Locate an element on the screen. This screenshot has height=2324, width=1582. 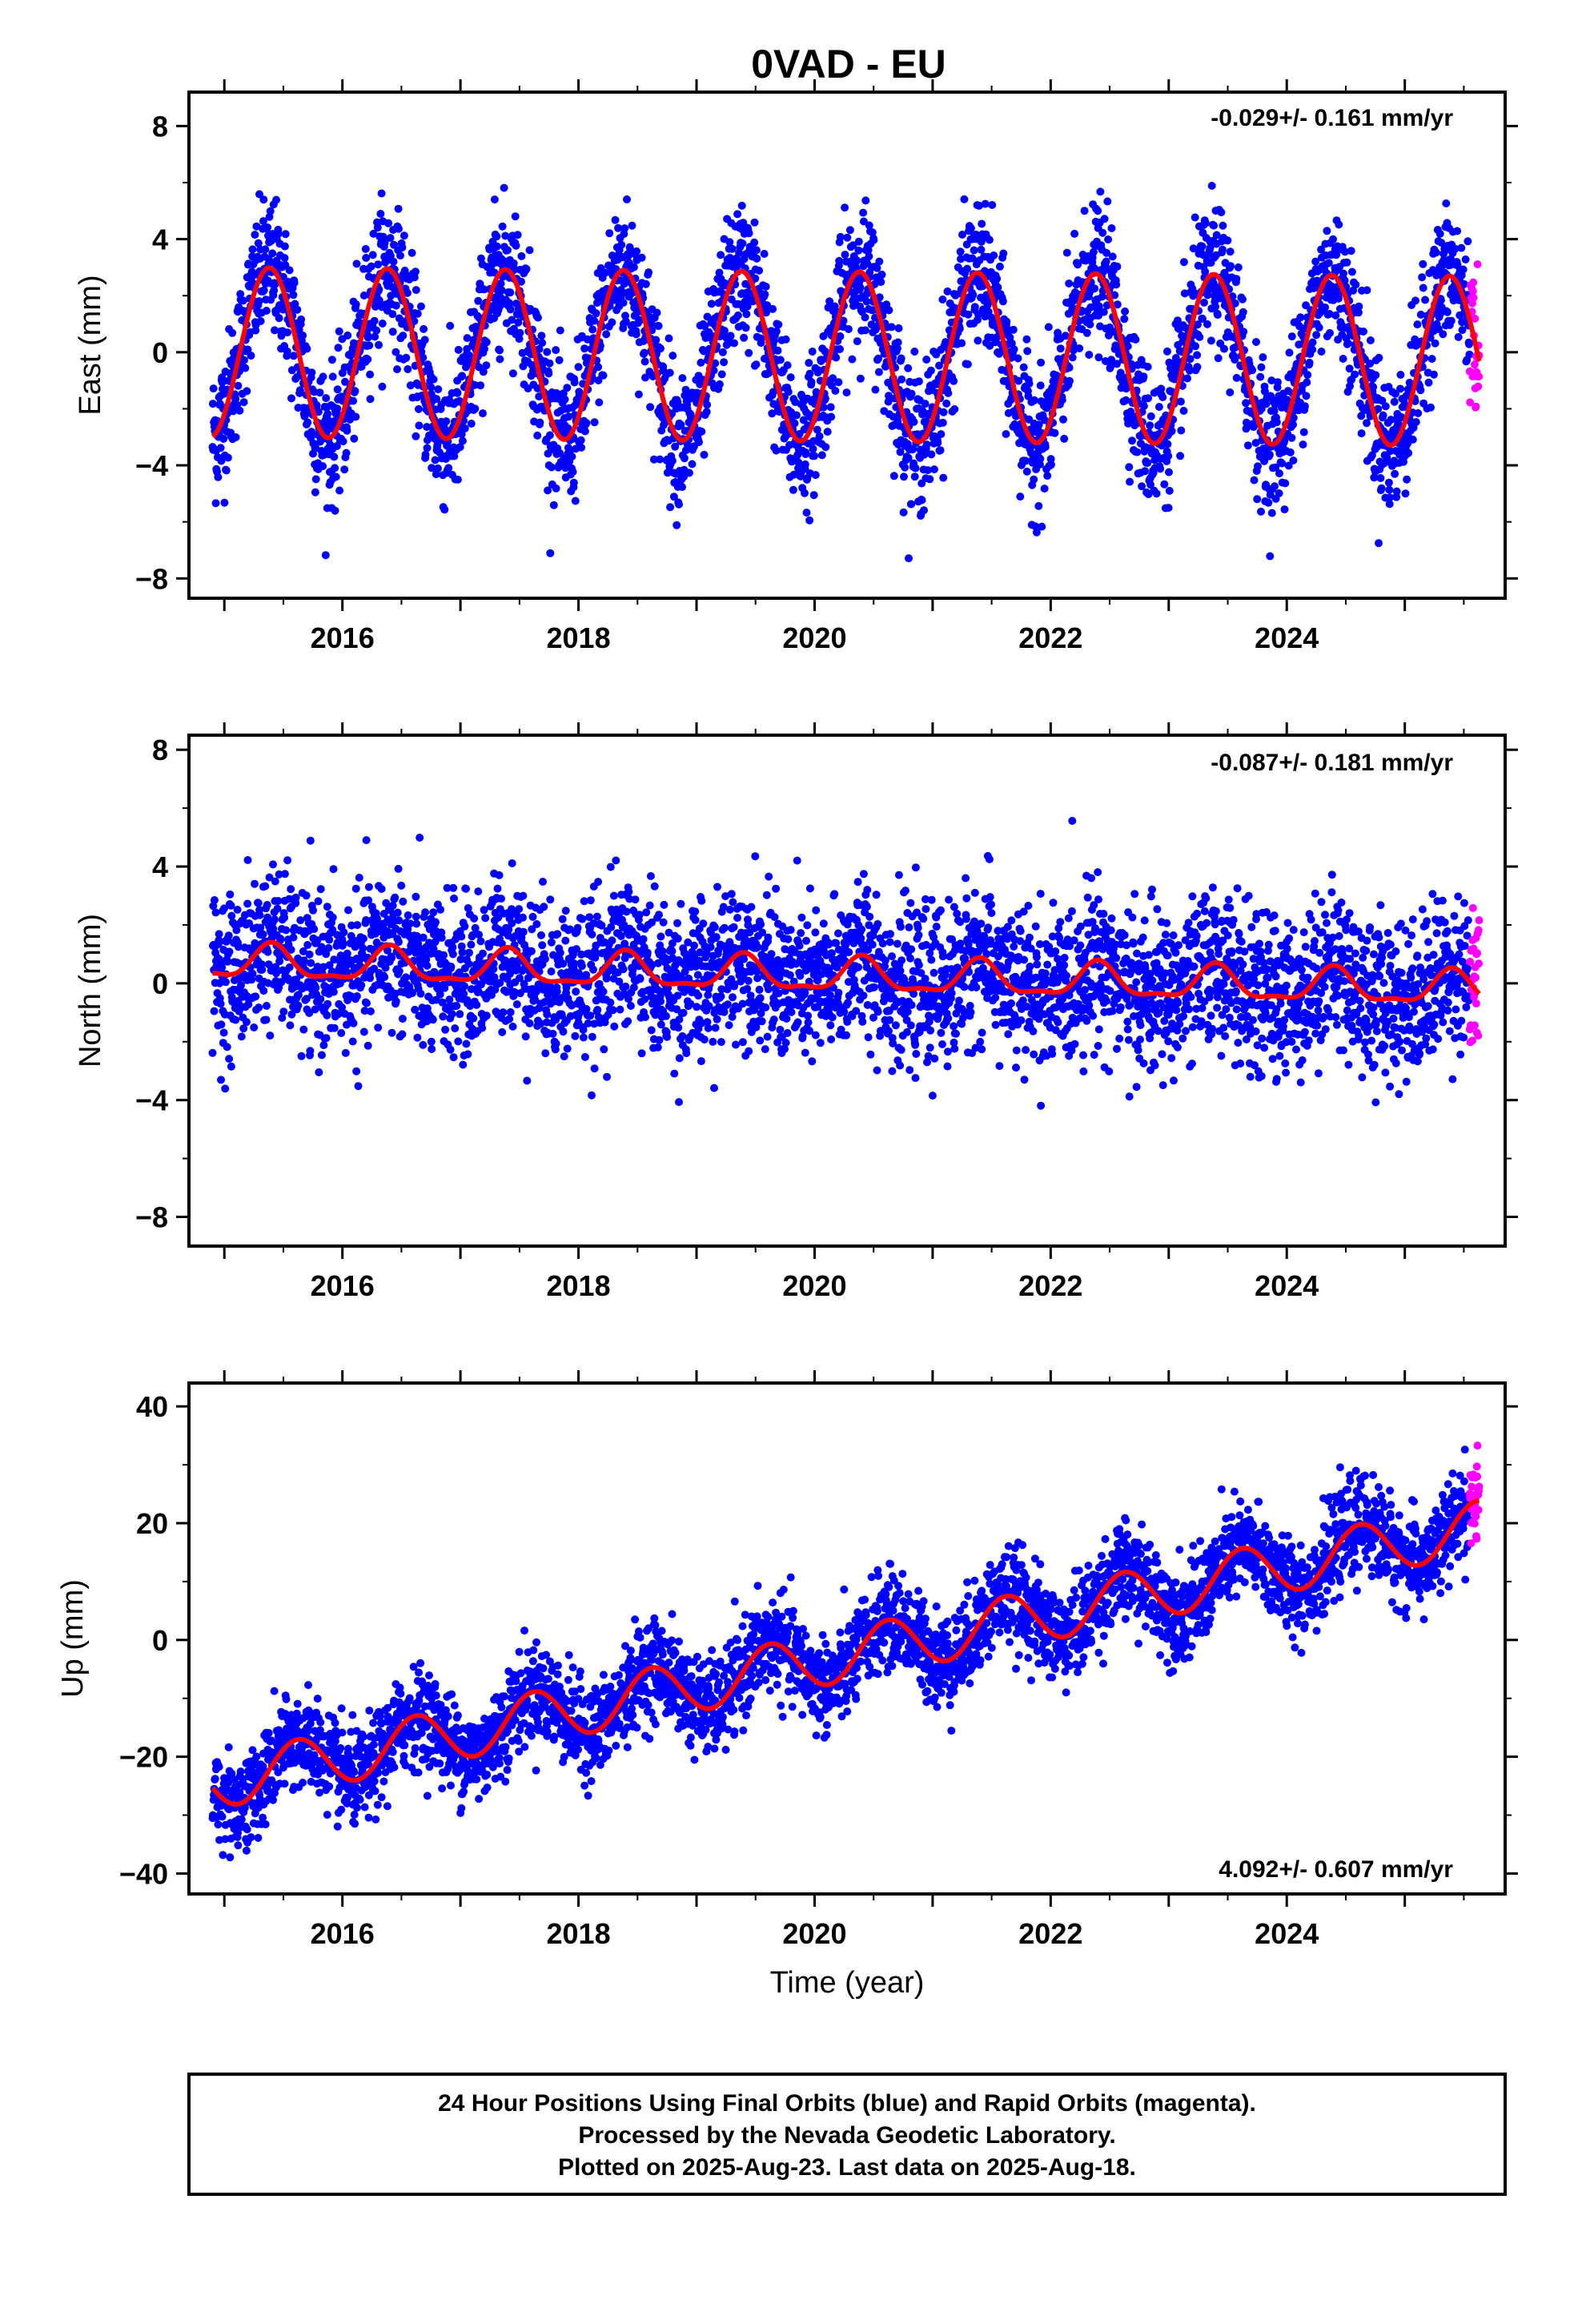
east-points is located at coordinates (841, 372).